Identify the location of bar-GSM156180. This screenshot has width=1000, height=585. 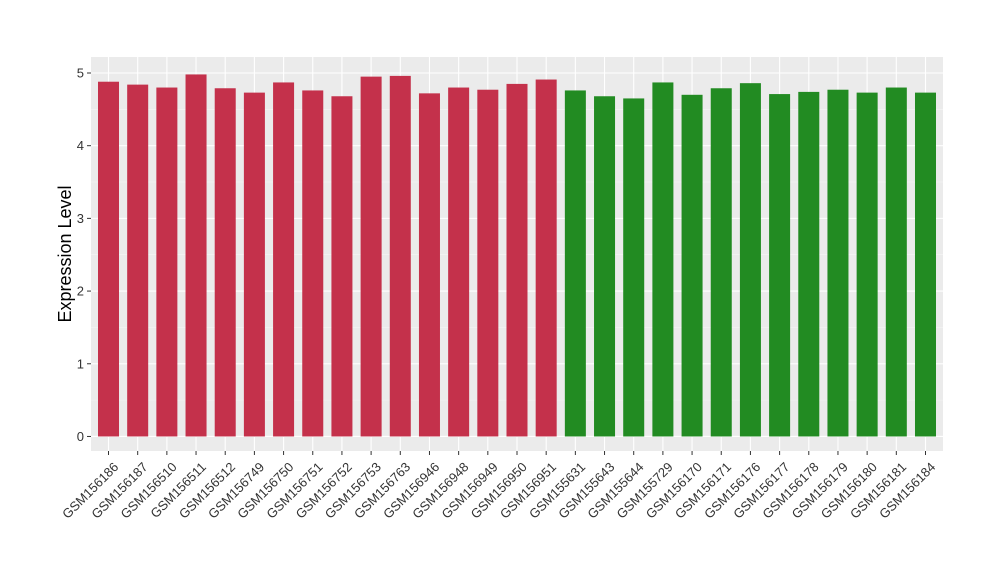
(867, 264).